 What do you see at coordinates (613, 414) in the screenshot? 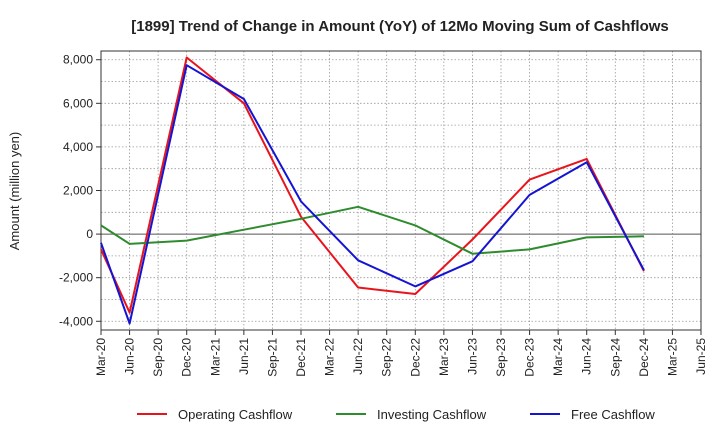
I see `legend-label: Free Cashflow` at bounding box center [613, 414].